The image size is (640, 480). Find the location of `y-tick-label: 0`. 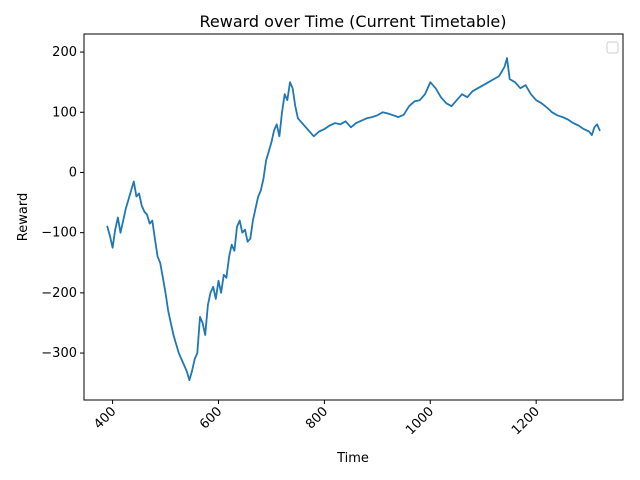

y-tick-label: 0 is located at coordinates (73, 172).